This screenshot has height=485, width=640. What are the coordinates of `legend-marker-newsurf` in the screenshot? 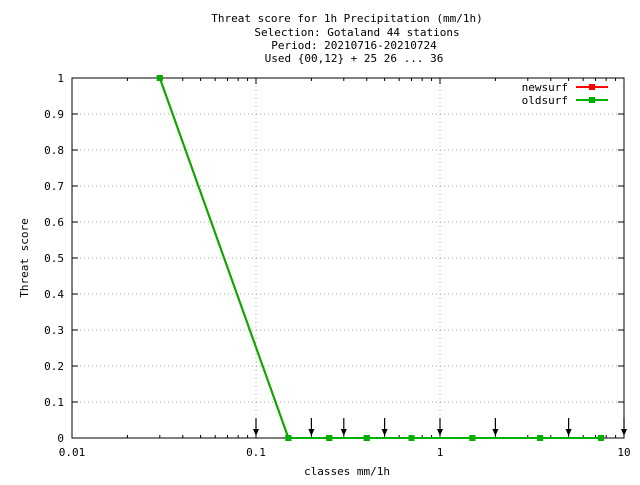 It's located at (592, 87).